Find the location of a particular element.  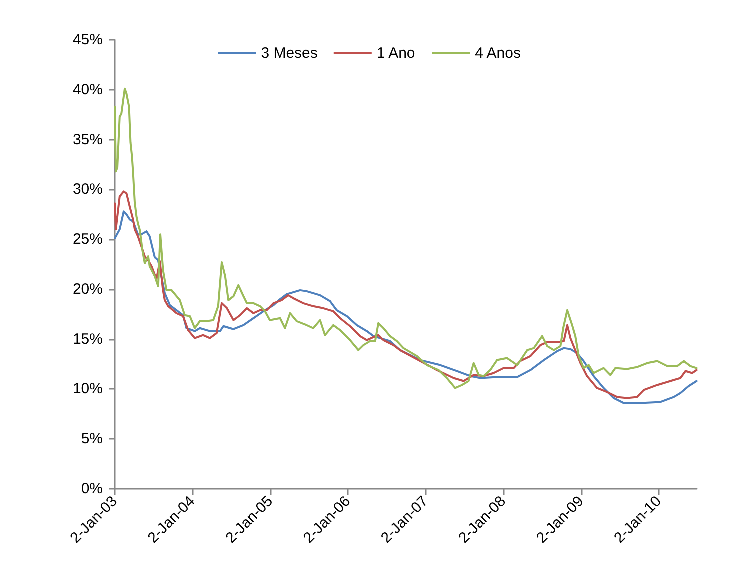

legend-label: 1 Ano is located at coordinates (396, 53).